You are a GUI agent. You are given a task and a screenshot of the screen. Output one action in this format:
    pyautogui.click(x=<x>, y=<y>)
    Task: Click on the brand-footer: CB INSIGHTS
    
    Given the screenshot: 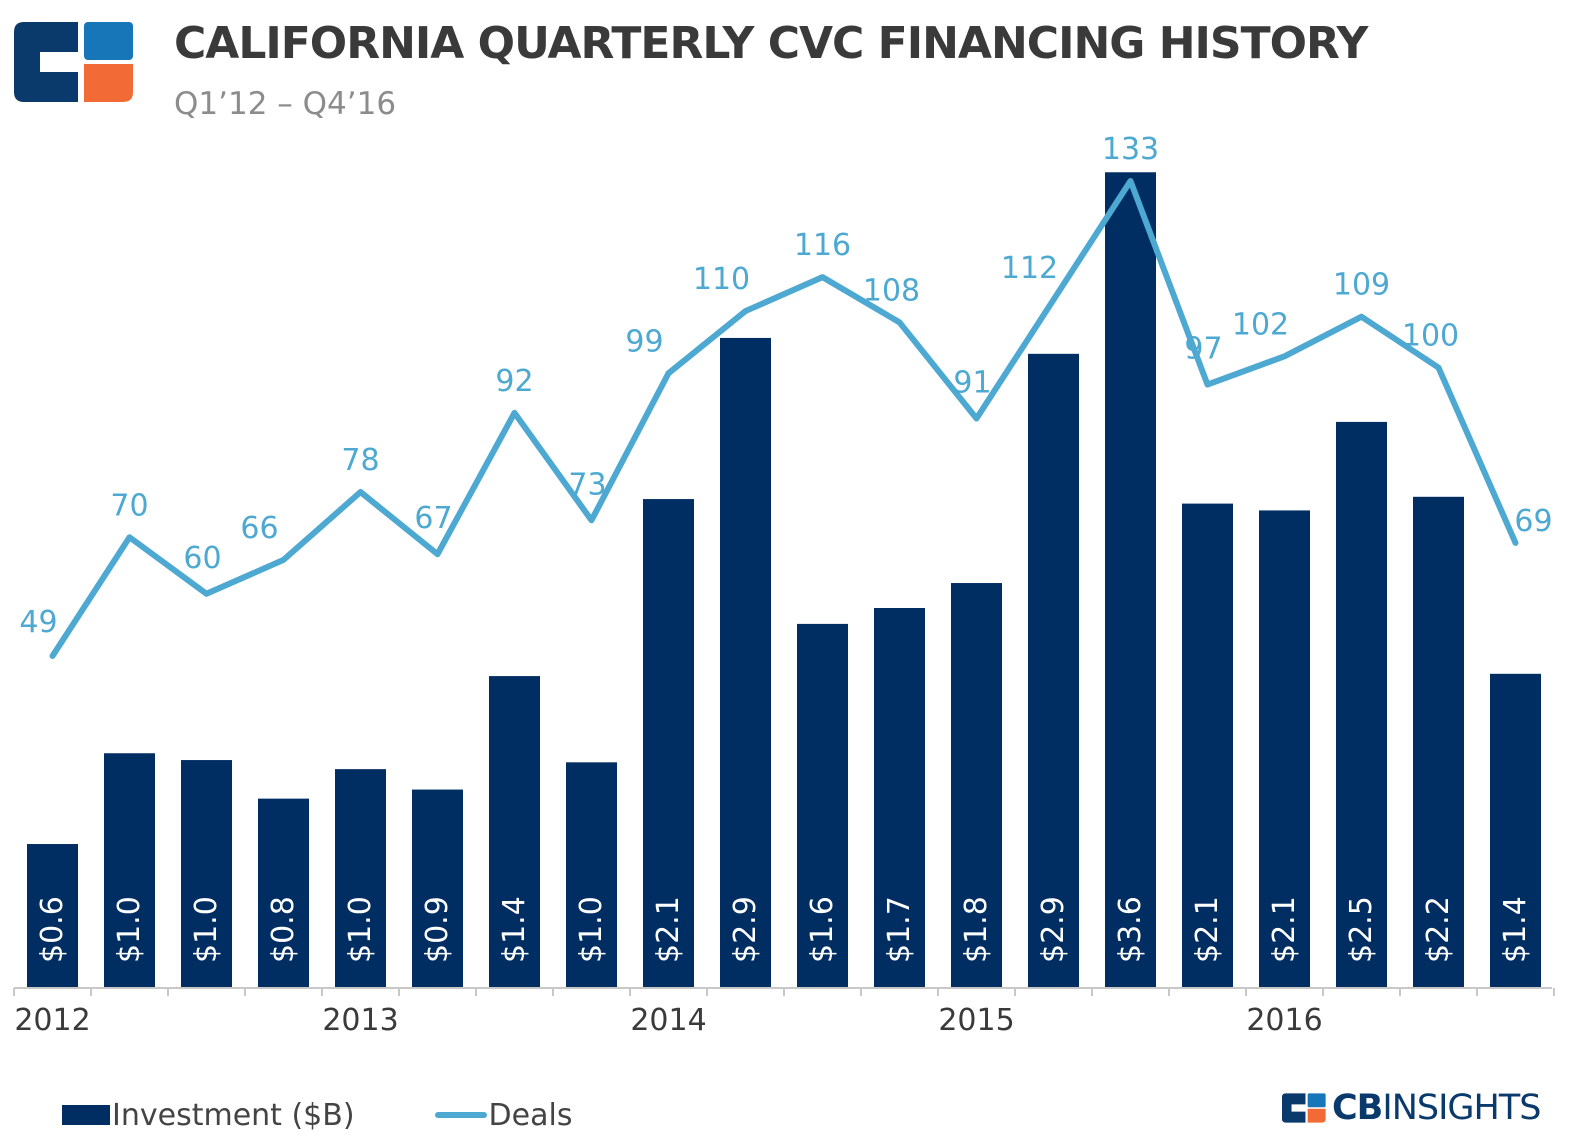 What is the action you would take?
    pyautogui.click(x=1411, y=1108)
    